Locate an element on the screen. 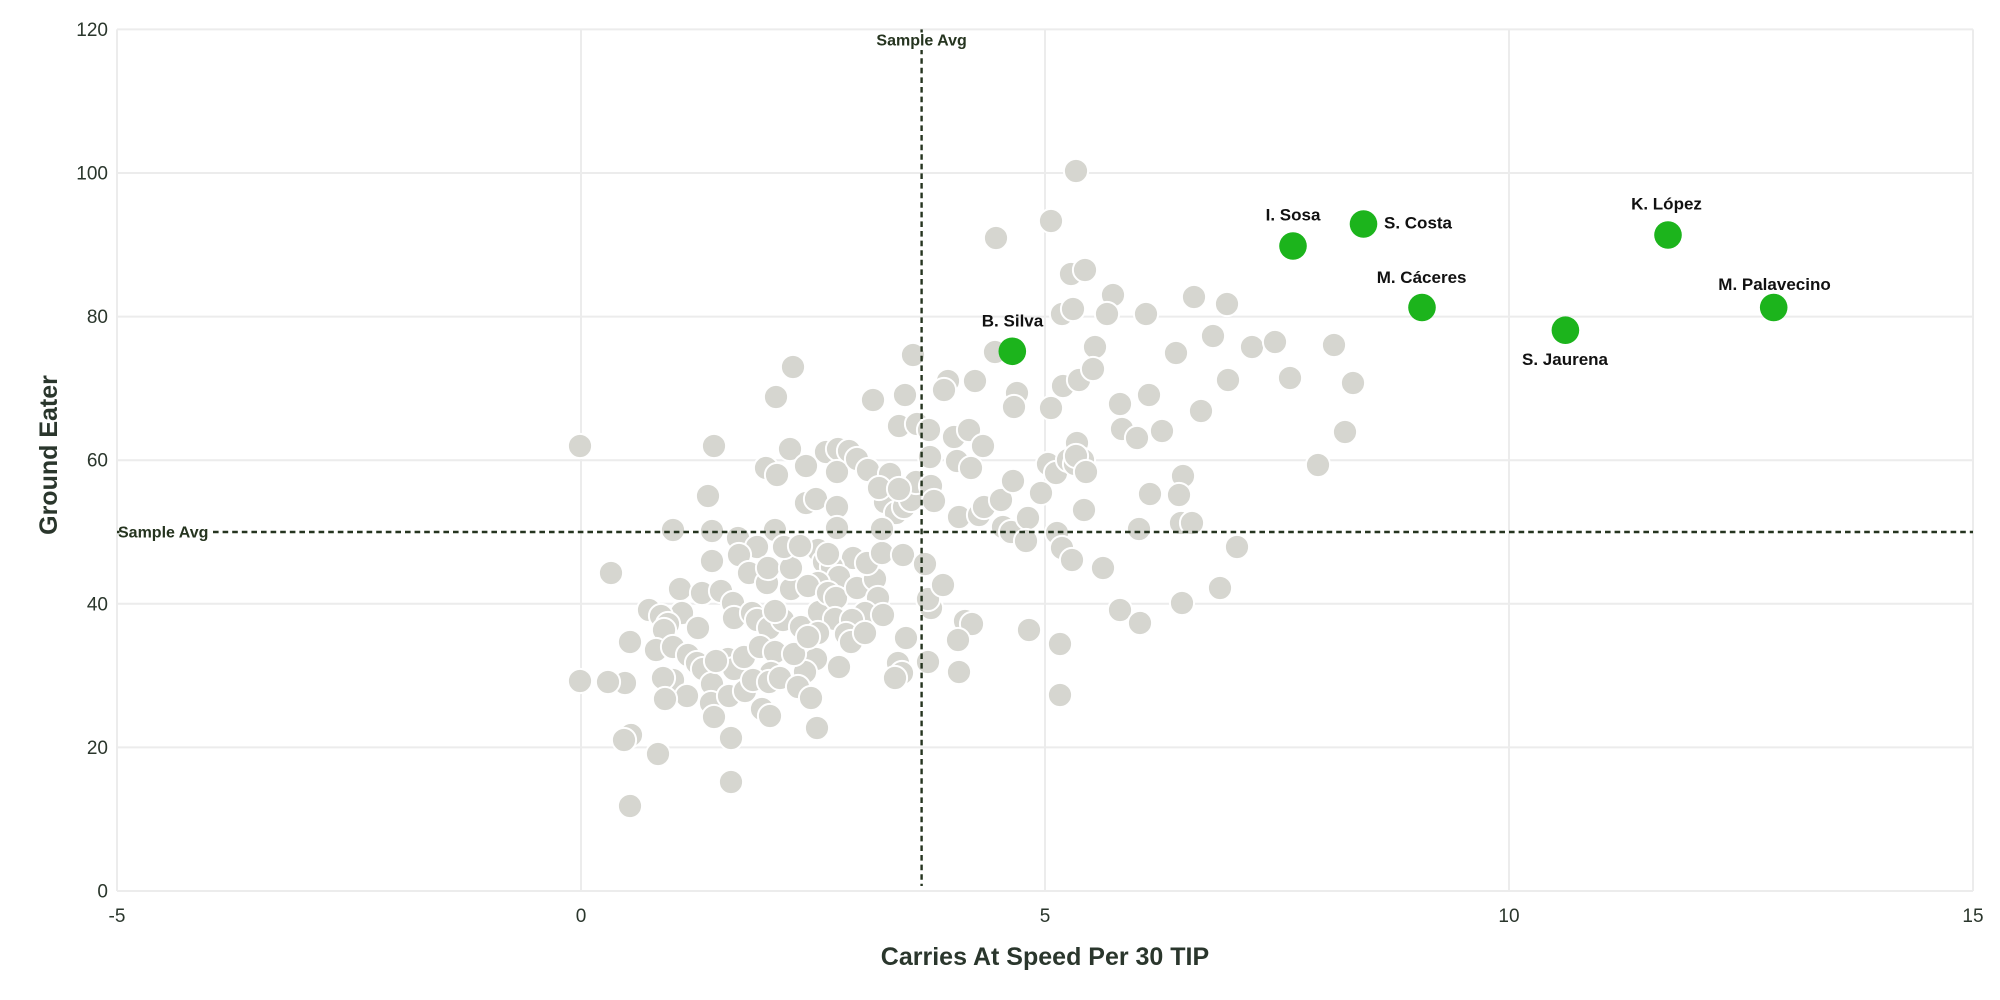 This screenshot has height=1000, width=2000. svg-text: 5 is located at coordinates (1045, 916).